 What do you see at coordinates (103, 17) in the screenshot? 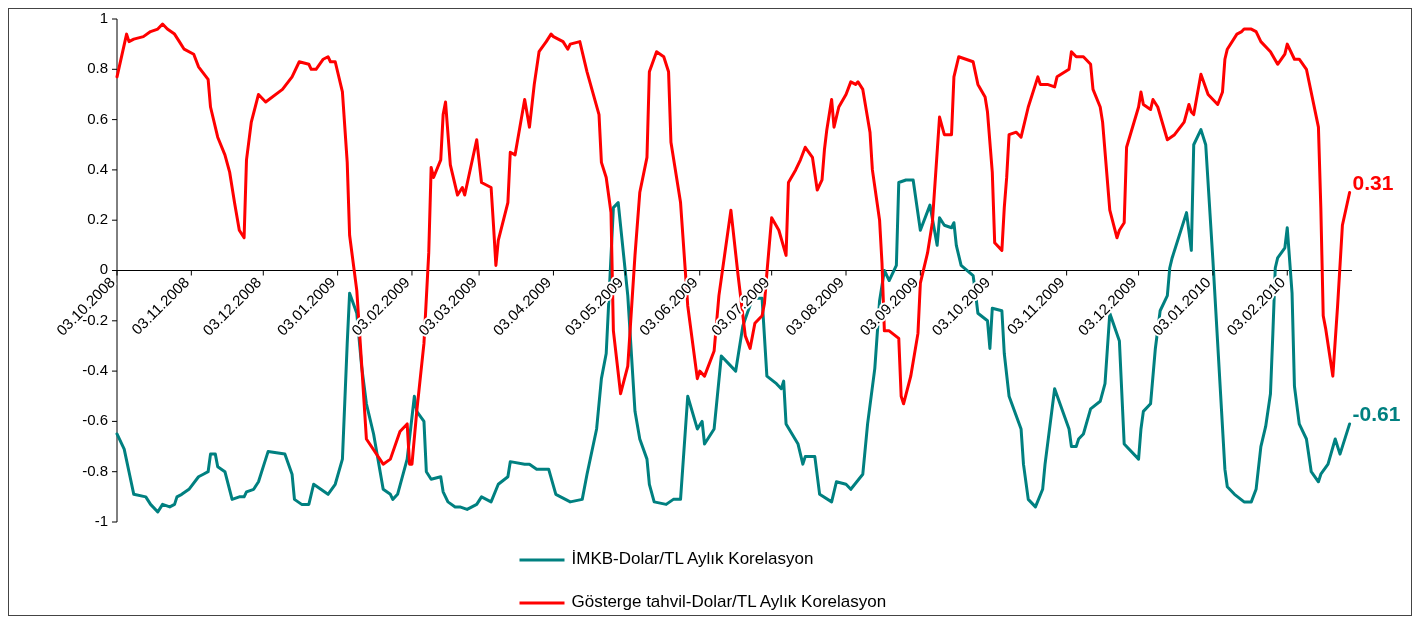
I see `y-tick-label: 1` at bounding box center [103, 17].